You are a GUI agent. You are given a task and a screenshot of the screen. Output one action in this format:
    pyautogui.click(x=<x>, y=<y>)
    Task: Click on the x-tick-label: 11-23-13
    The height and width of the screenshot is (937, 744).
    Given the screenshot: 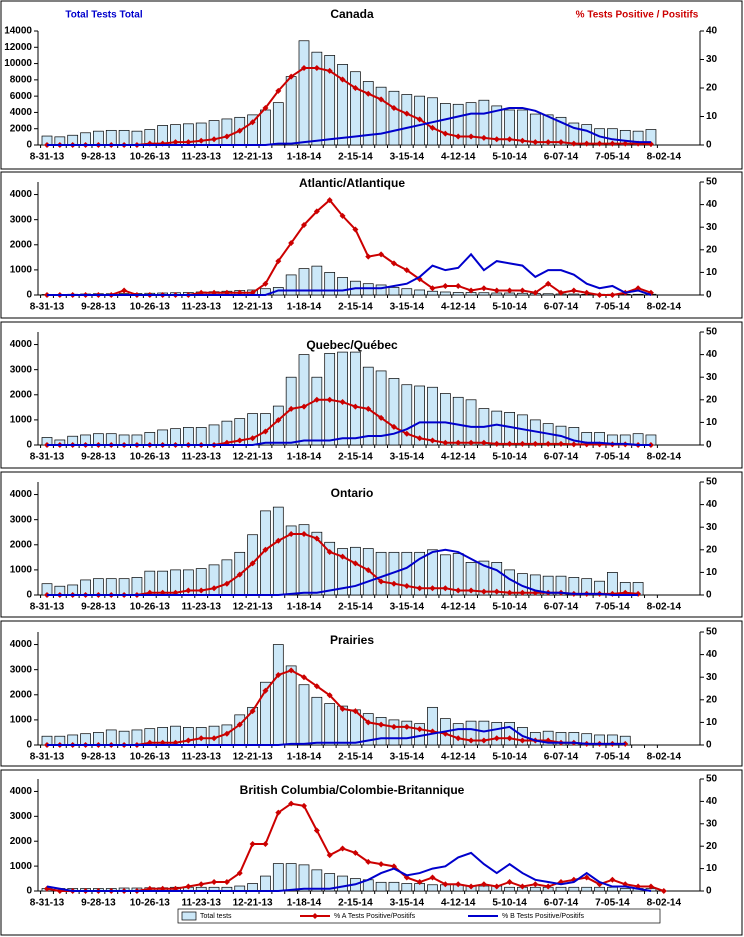 What is the action you would take?
    pyautogui.click(x=201, y=307)
    